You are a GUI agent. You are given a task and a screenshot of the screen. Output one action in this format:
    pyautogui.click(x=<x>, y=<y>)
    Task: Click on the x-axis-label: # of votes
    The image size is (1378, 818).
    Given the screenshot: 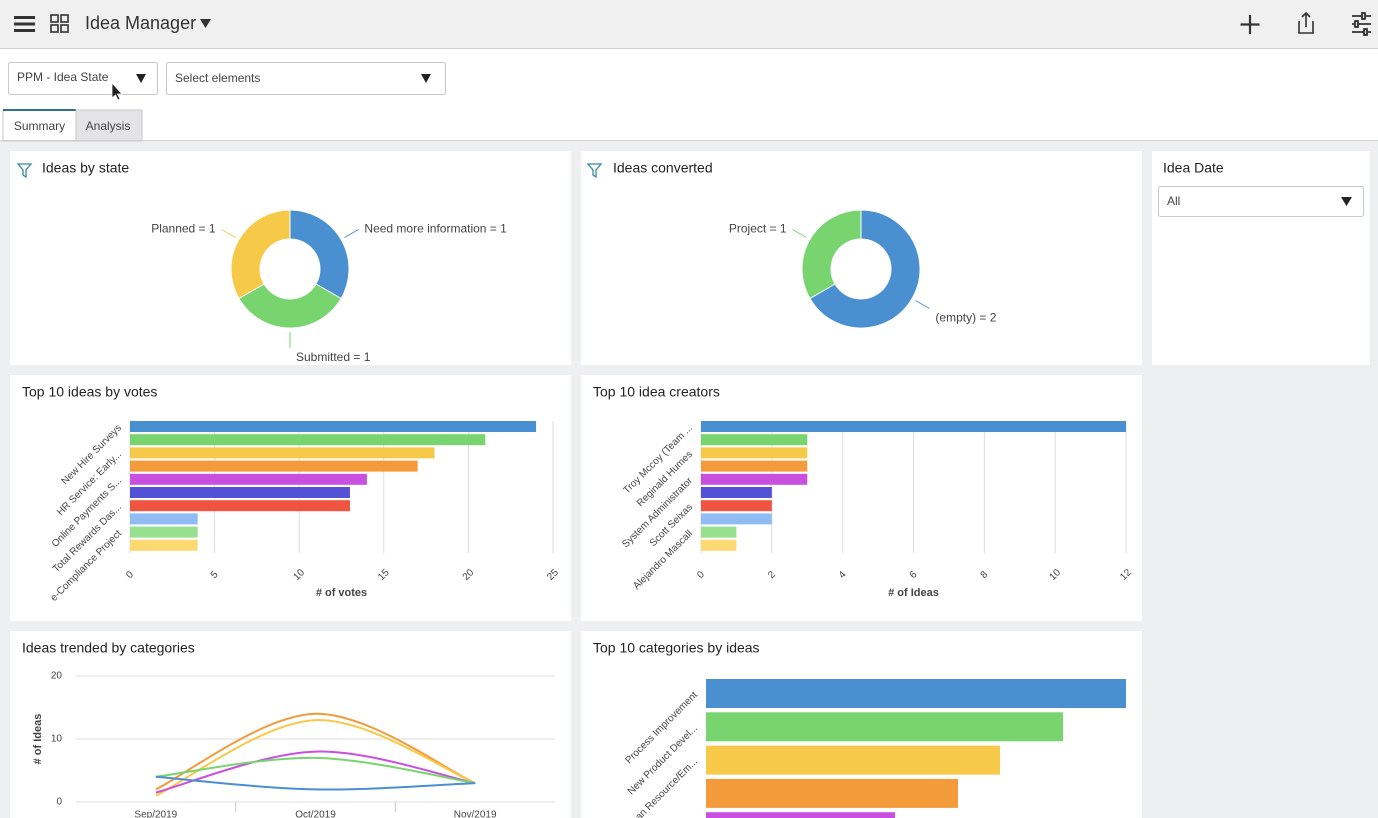 What is the action you would take?
    pyautogui.click(x=341, y=593)
    